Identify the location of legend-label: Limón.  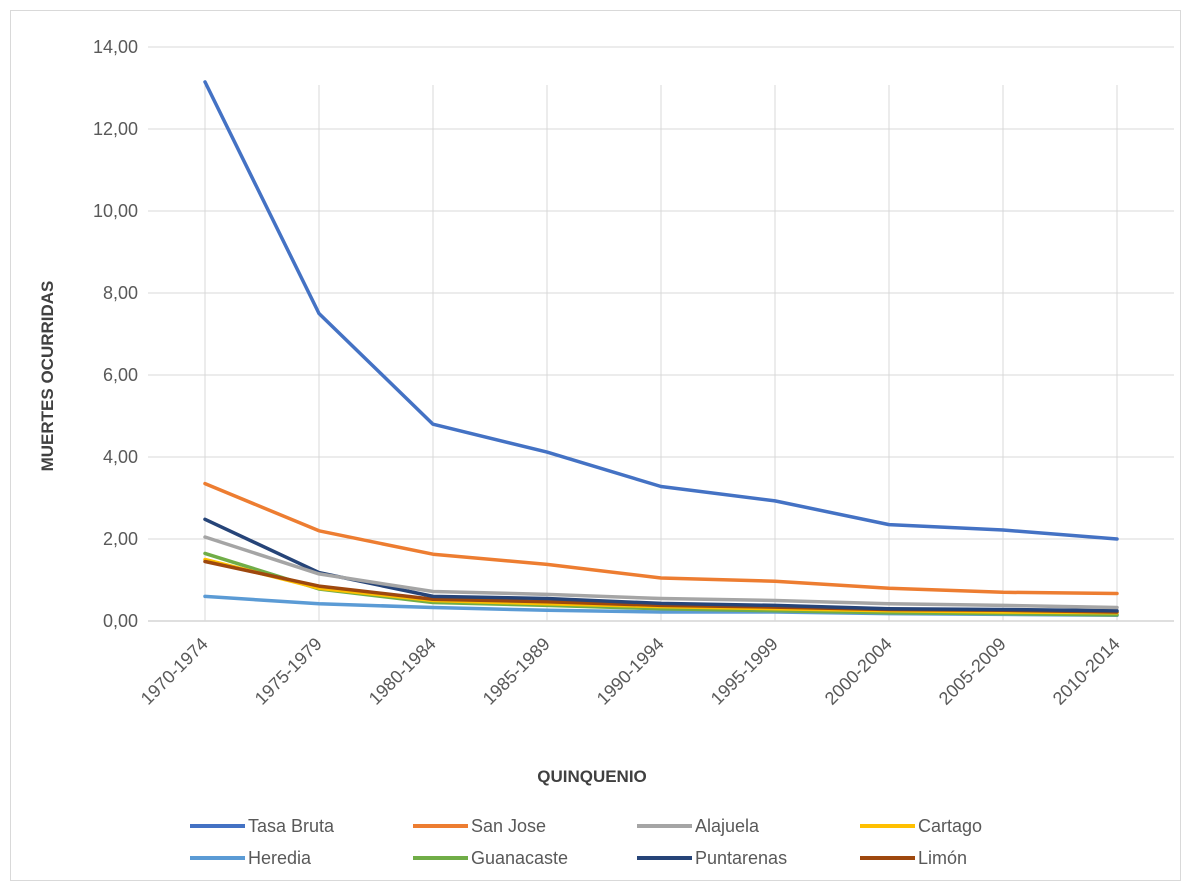
(942, 858).